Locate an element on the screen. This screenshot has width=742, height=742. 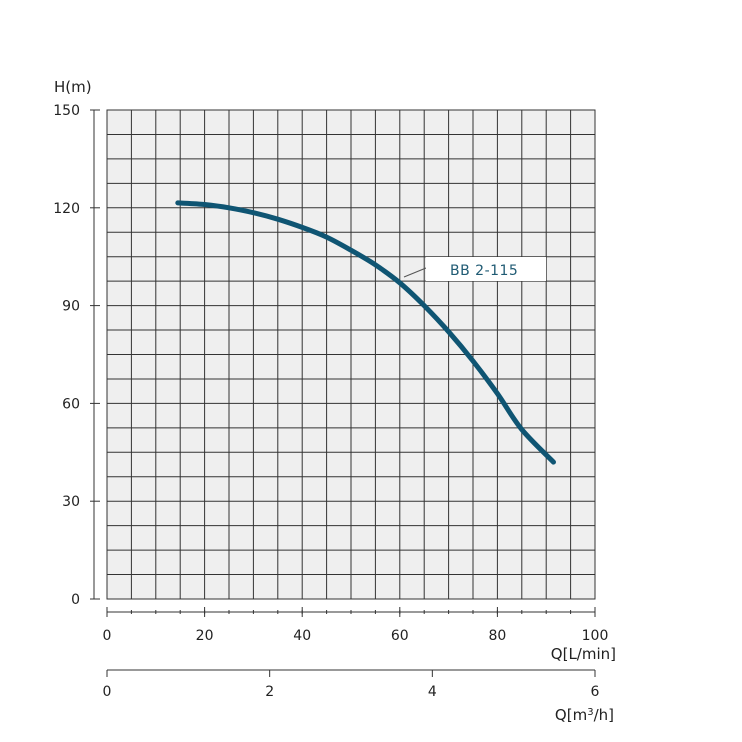
series-label-background is located at coordinates (486, 269).